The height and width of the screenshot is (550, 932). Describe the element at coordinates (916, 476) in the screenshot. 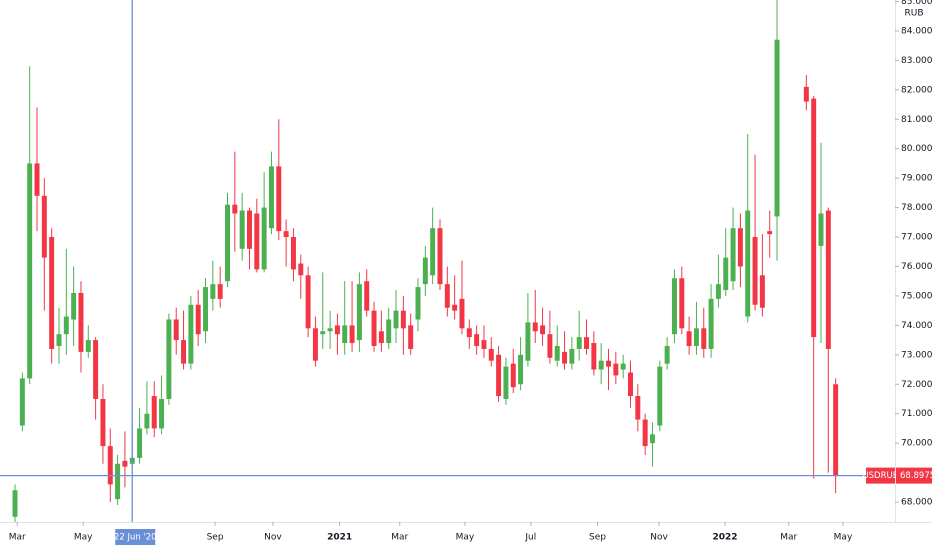

I see `price-tag: 68.8975` at that location.